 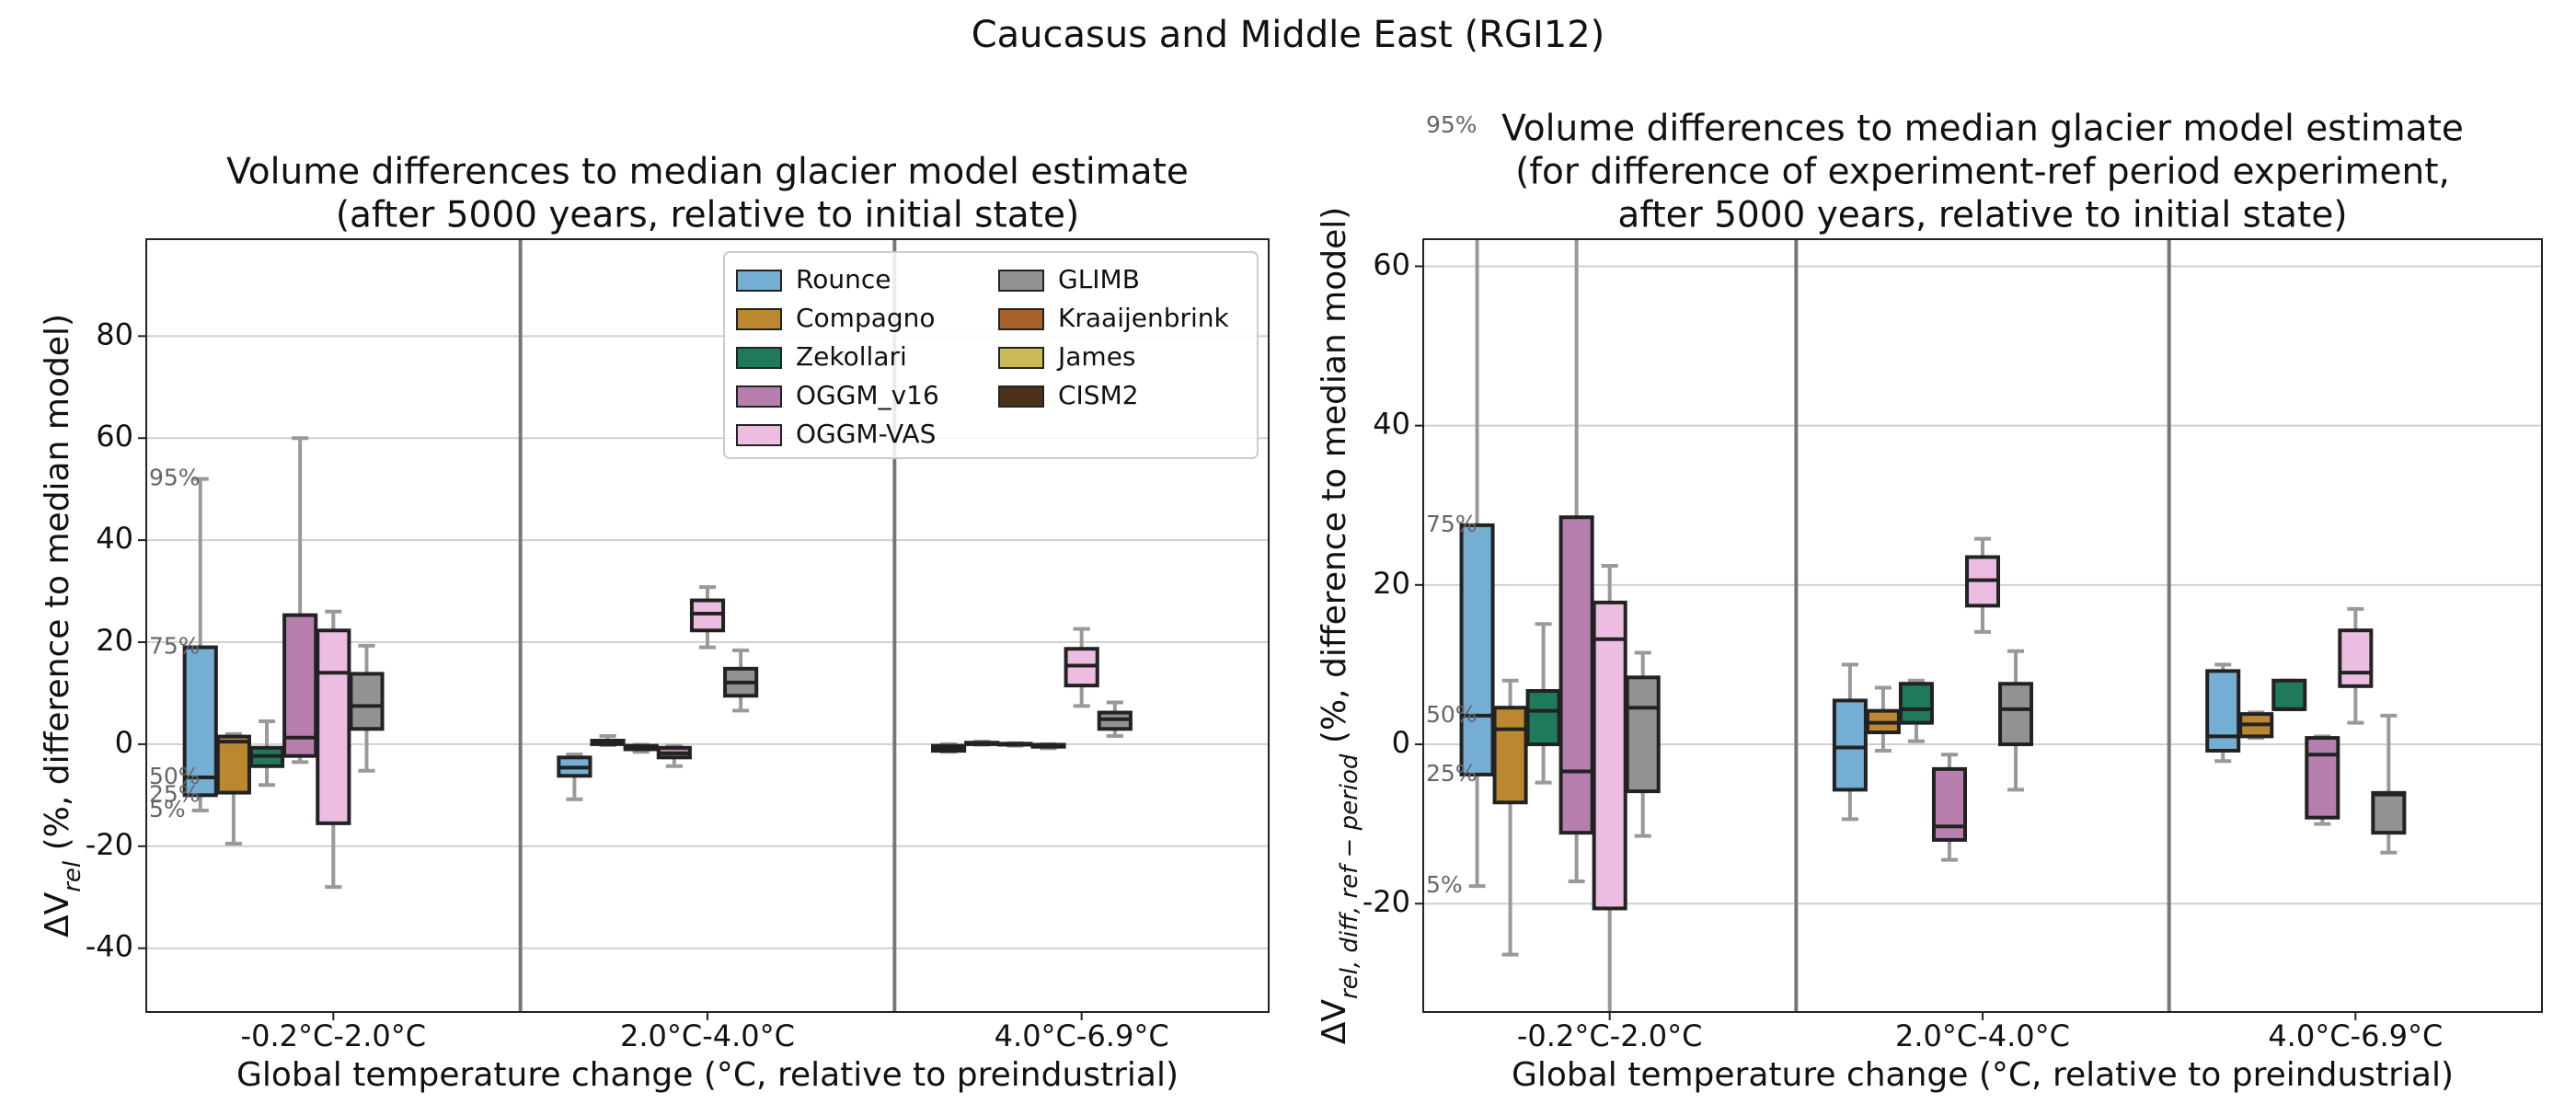 What do you see at coordinates (1349, 876) in the screenshot?
I see `y-label-part: rel, diff, ref − period` at bounding box center [1349, 876].